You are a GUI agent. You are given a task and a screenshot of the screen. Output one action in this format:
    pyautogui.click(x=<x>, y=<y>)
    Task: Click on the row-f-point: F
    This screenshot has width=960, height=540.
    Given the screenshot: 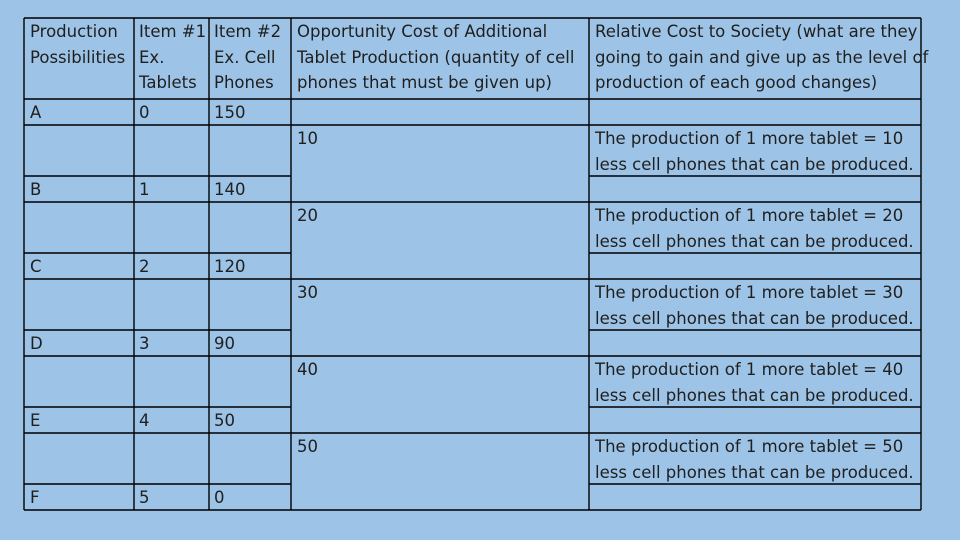 What is the action you would take?
    pyautogui.click(x=35, y=497)
    